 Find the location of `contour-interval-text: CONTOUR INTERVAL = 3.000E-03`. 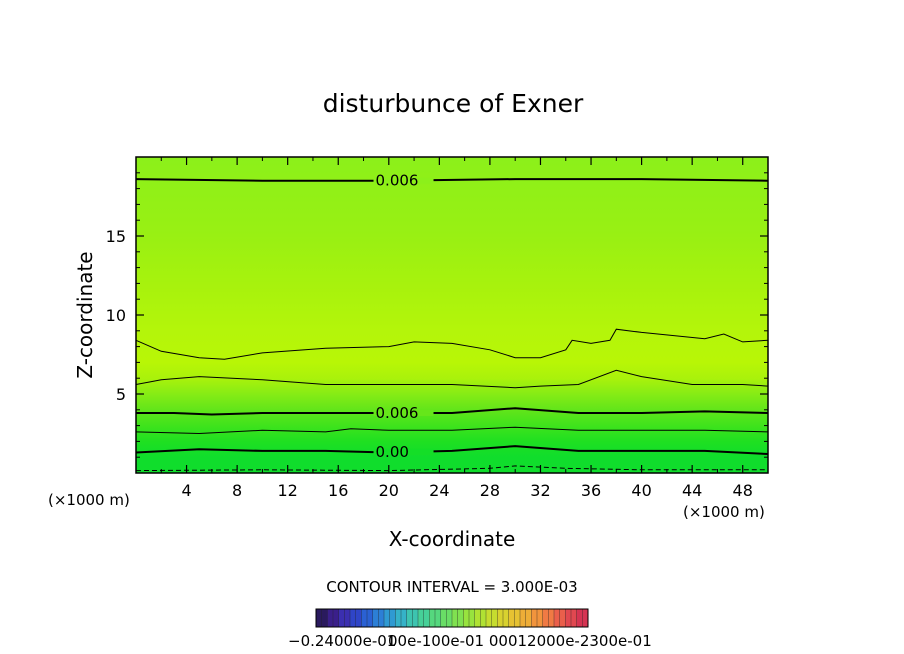

contour-interval-text: CONTOUR INTERVAL = 3.000E-03 is located at coordinates (451, 587).